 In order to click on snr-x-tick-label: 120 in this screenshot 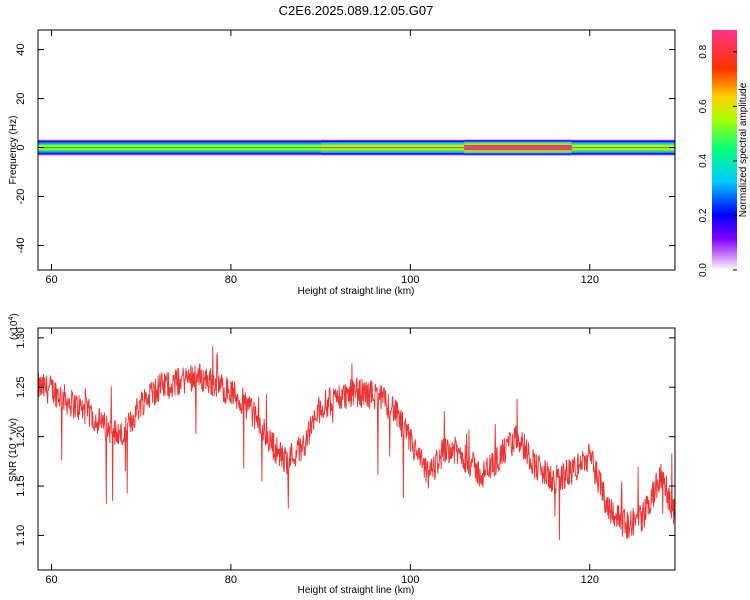, I will do `click(590, 580)`.